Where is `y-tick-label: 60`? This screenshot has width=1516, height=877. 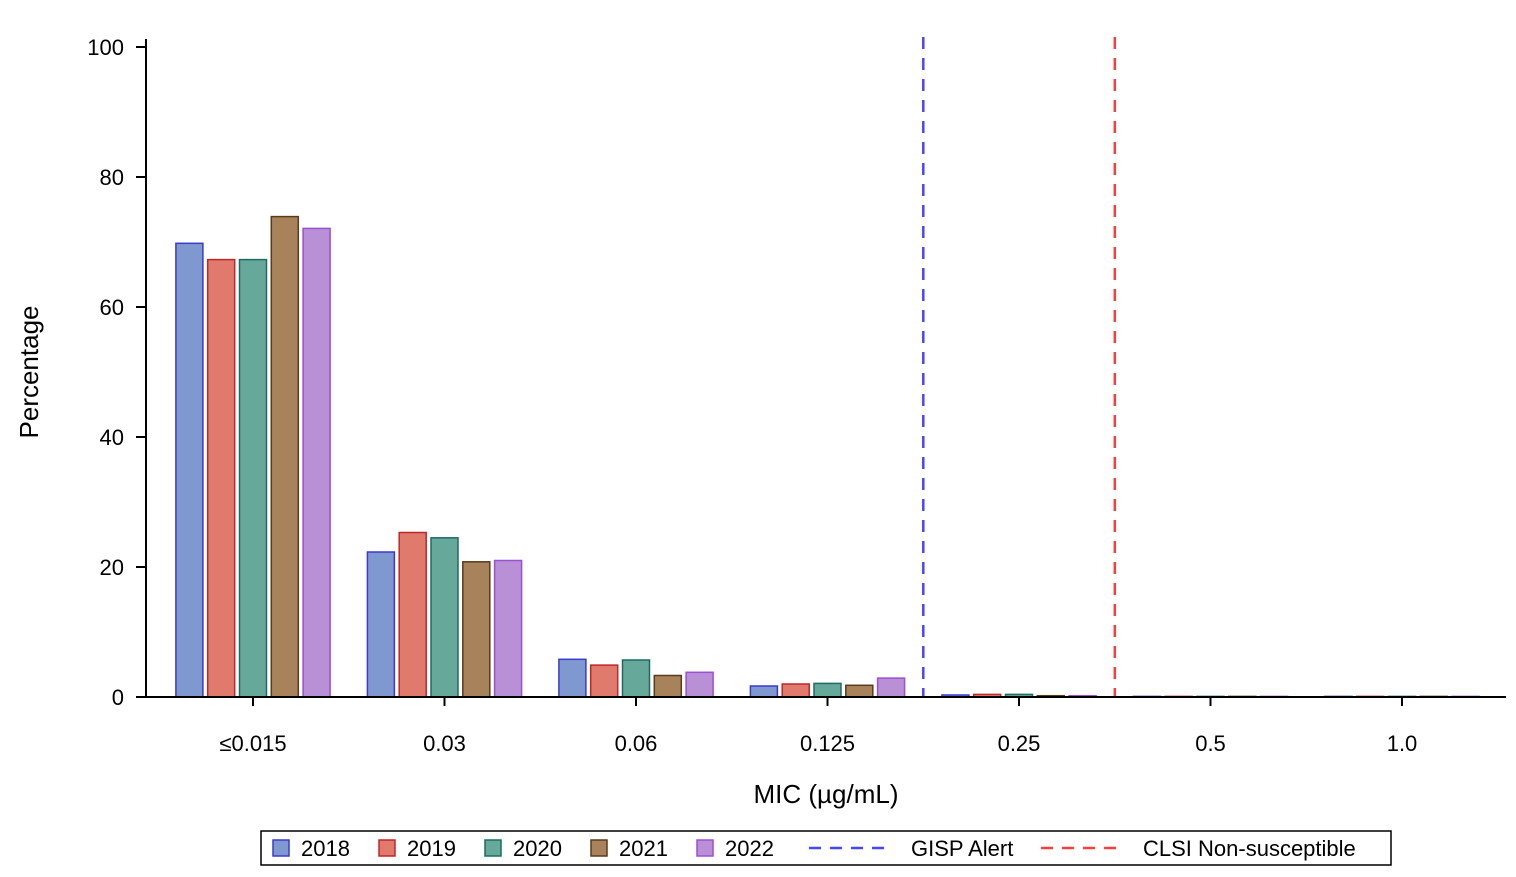
y-tick-label: 60 is located at coordinates (112, 307).